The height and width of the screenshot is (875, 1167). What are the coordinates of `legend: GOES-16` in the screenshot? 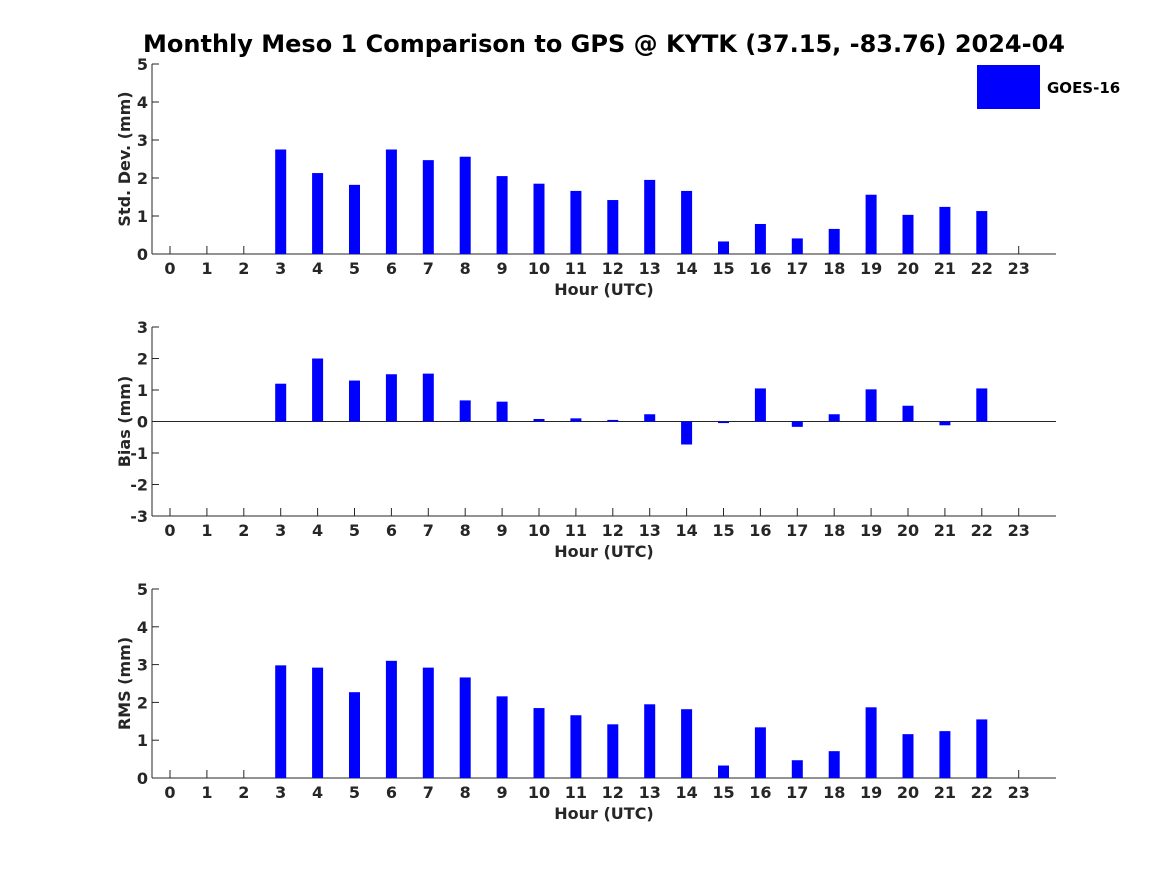 It's located at (1048, 87).